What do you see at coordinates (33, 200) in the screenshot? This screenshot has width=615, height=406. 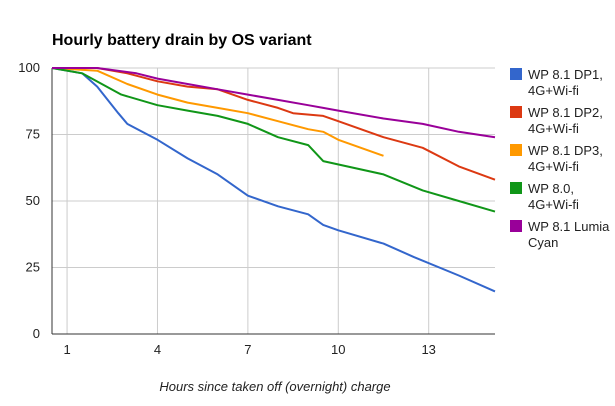 I see `y-tick-label: 50` at bounding box center [33, 200].